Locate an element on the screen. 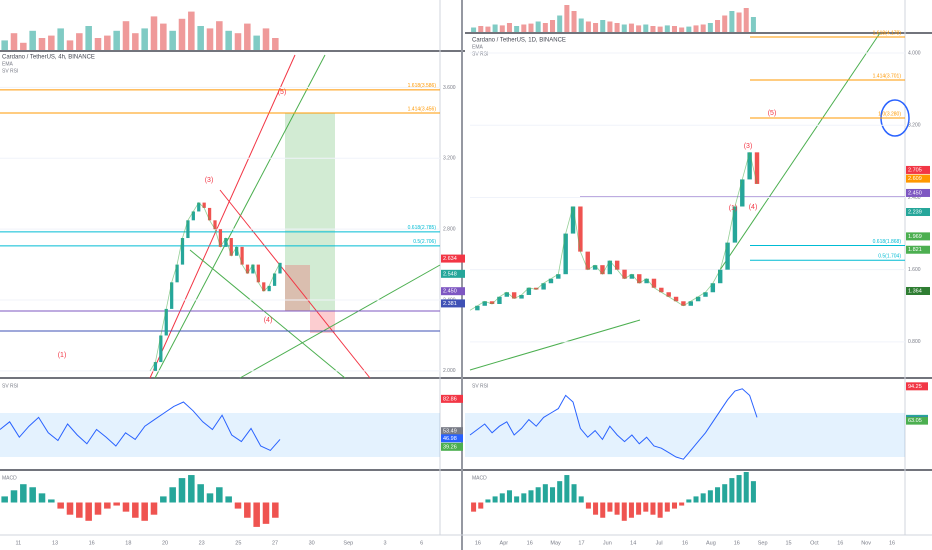  rsi-tag is located at coordinates (917, 420).